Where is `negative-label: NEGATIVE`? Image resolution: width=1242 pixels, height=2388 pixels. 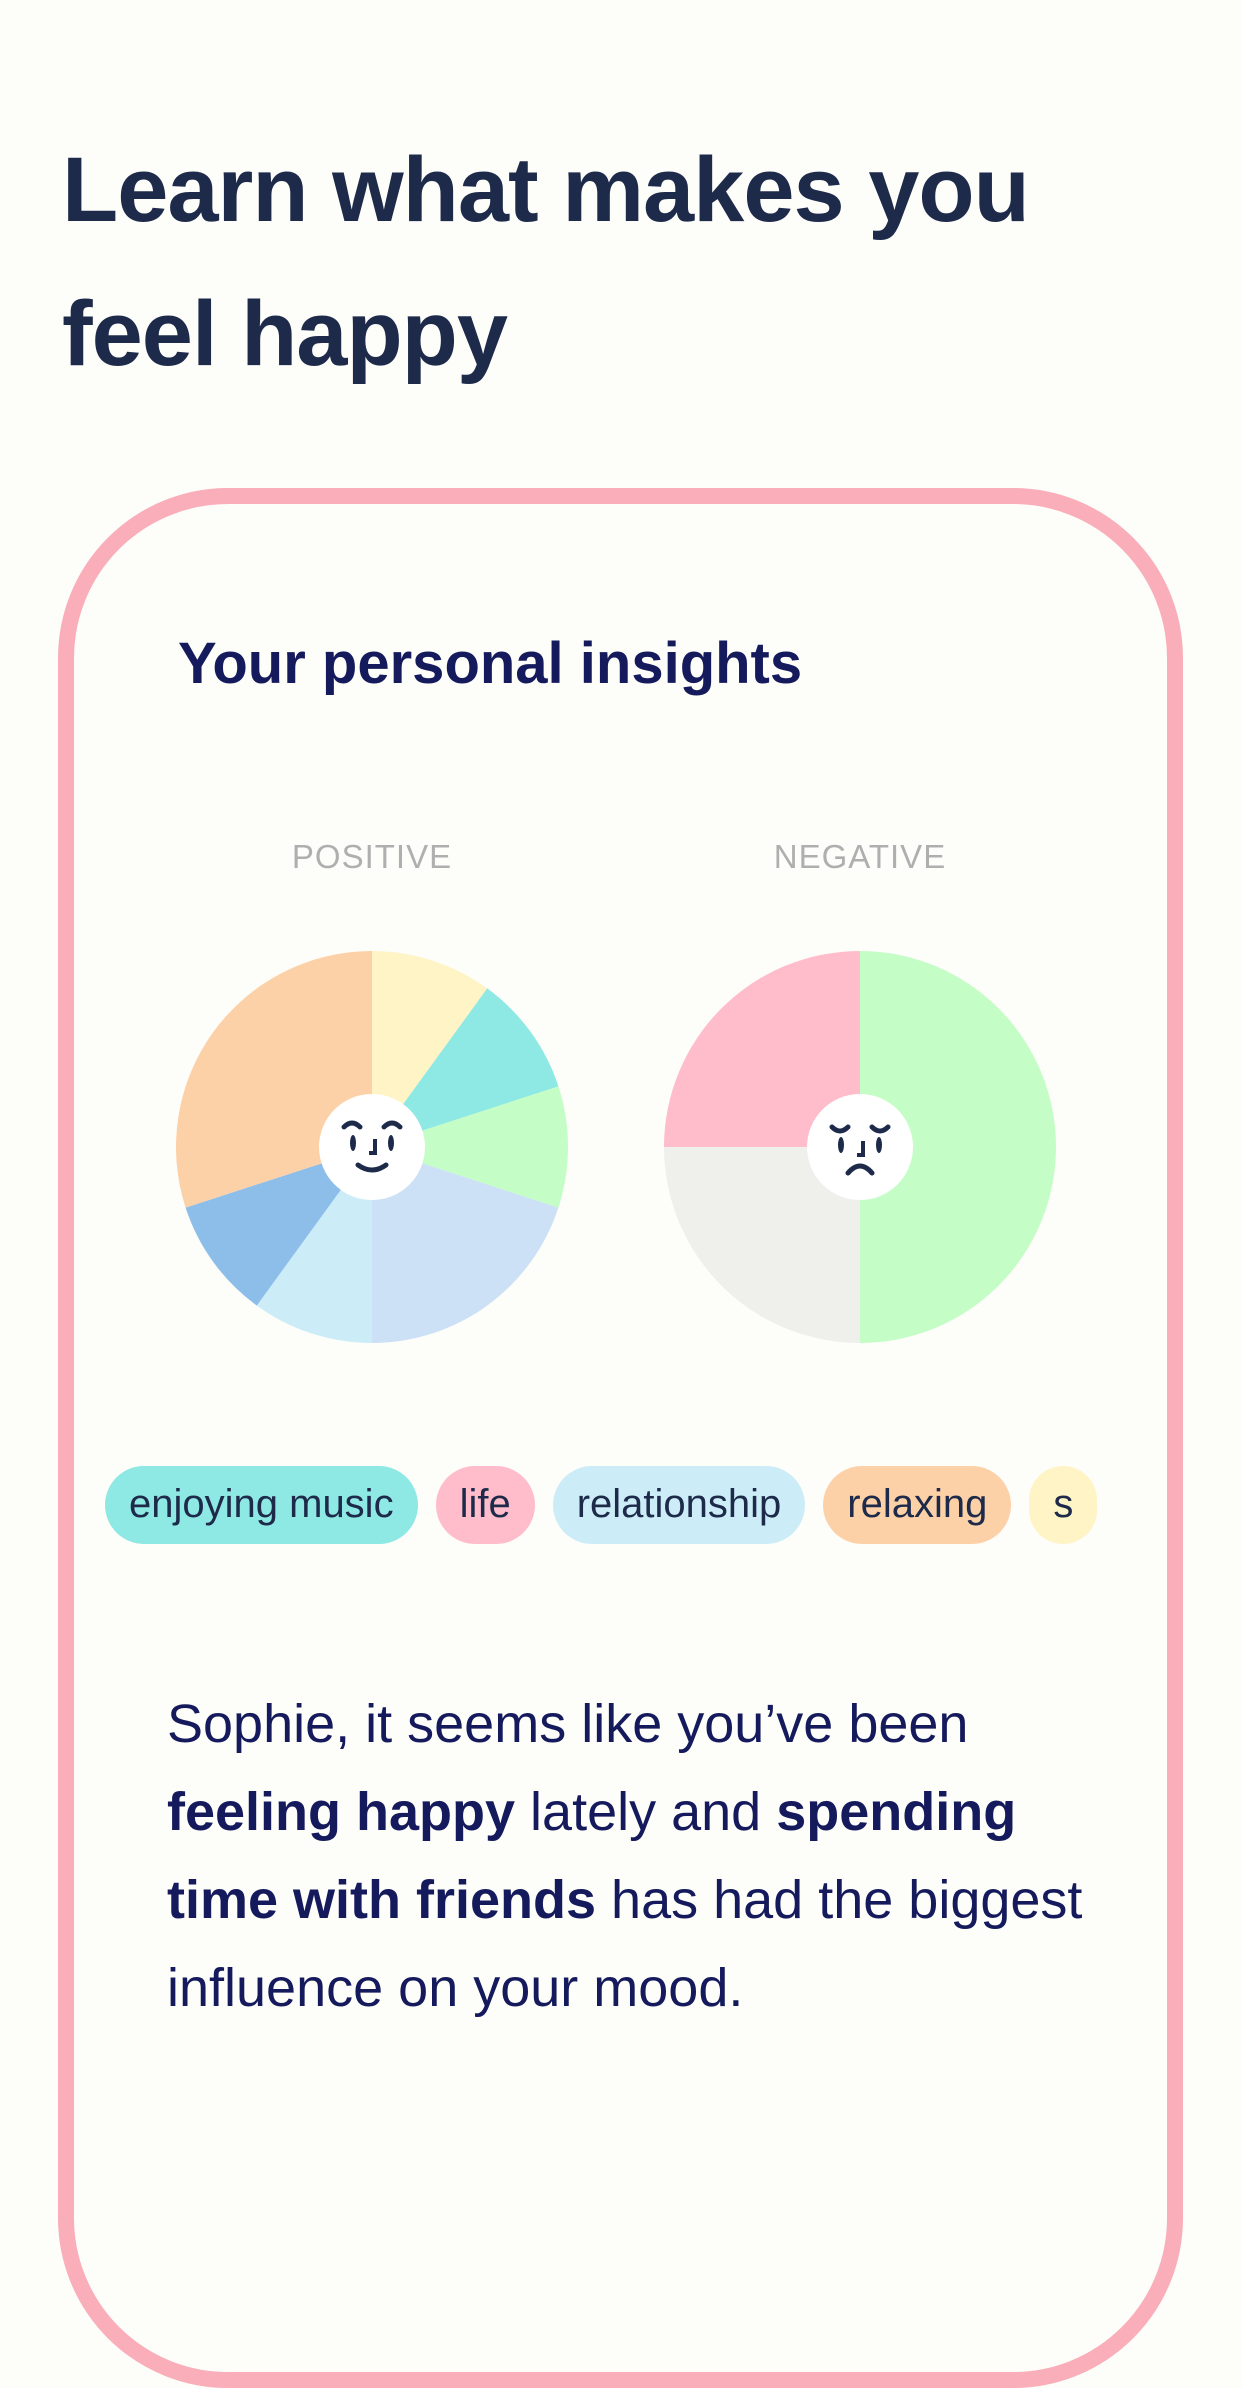 negative-label: NEGATIVE is located at coordinates (860, 856).